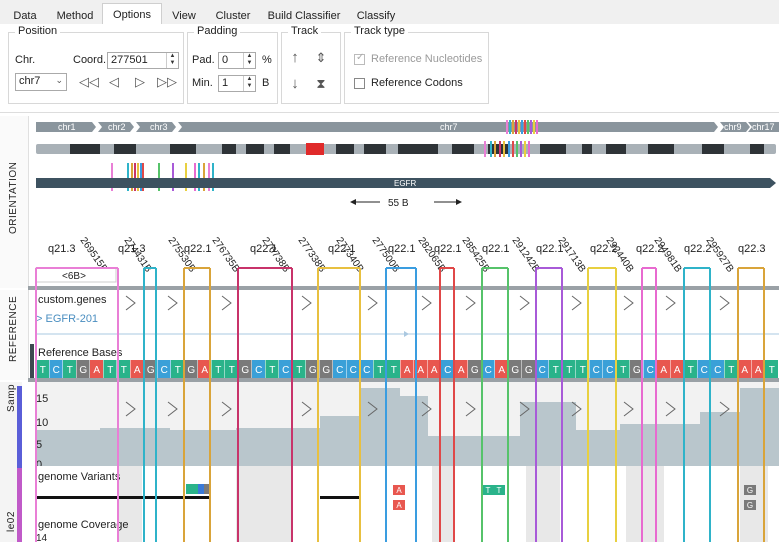  I want to click on padding-title: Padding, so click(217, 31).